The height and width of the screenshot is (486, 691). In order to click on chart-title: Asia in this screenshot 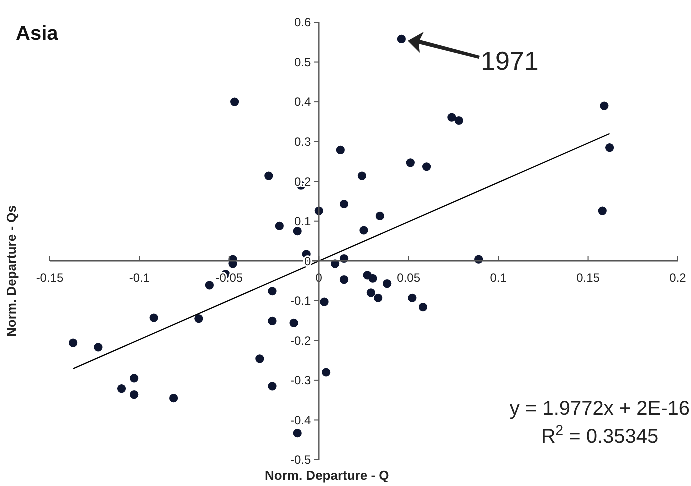, I will do `click(38, 34)`.